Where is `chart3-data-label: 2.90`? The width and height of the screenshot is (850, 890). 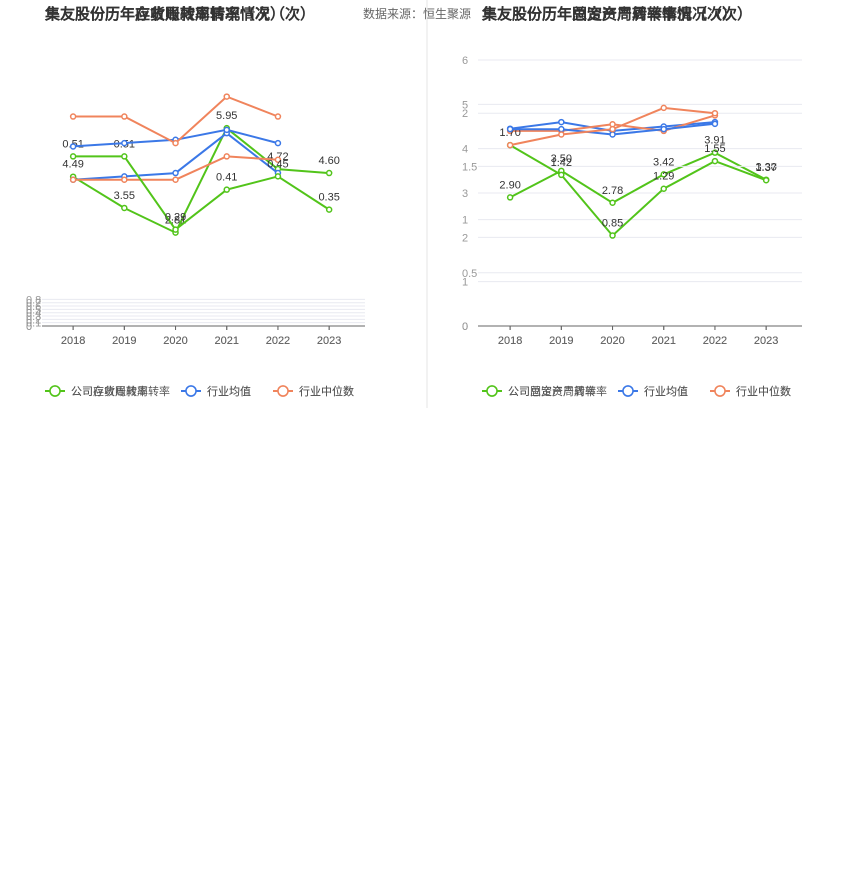 chart3-data-label: 2.90 is located at coordinates (509, 185).